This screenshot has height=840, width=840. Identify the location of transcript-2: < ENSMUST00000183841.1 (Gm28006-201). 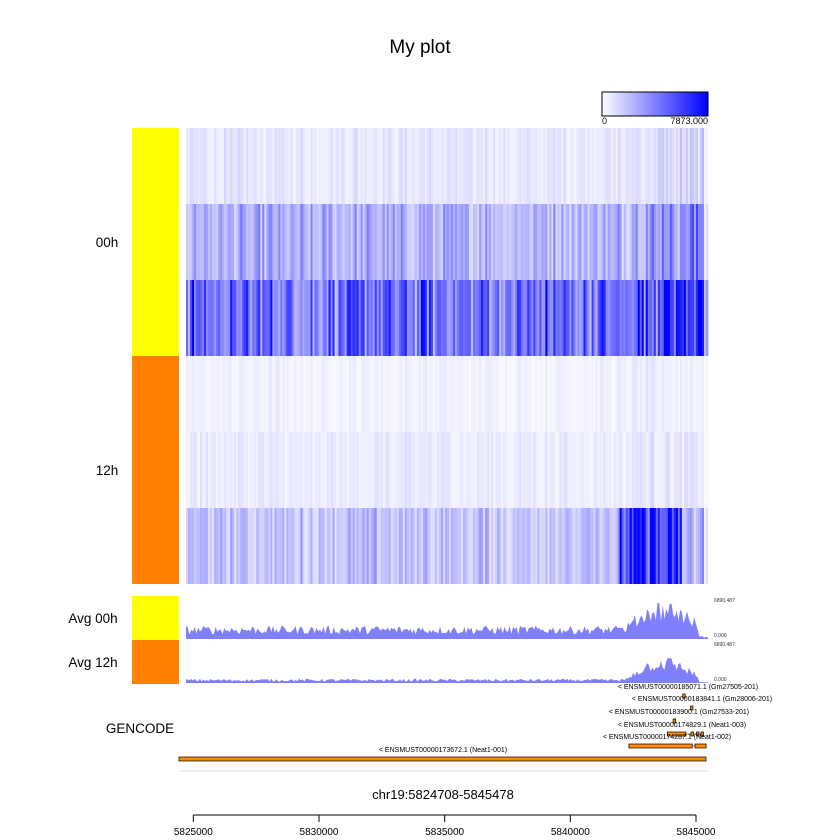
(702, 703).